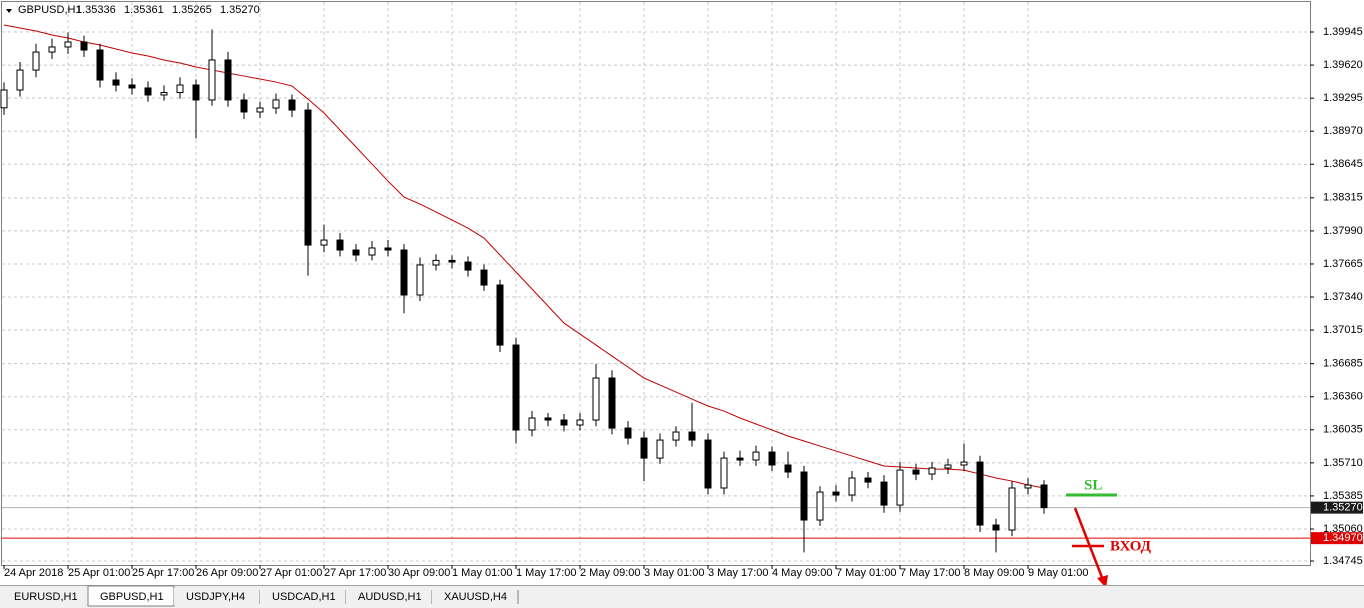 Image resolution: width=1364 pixels, height=608 pixels. What do you see at coordinates (144, 10) in the screenshot?
I see `header-price: 1.35361` at bounding box center [144, 10].